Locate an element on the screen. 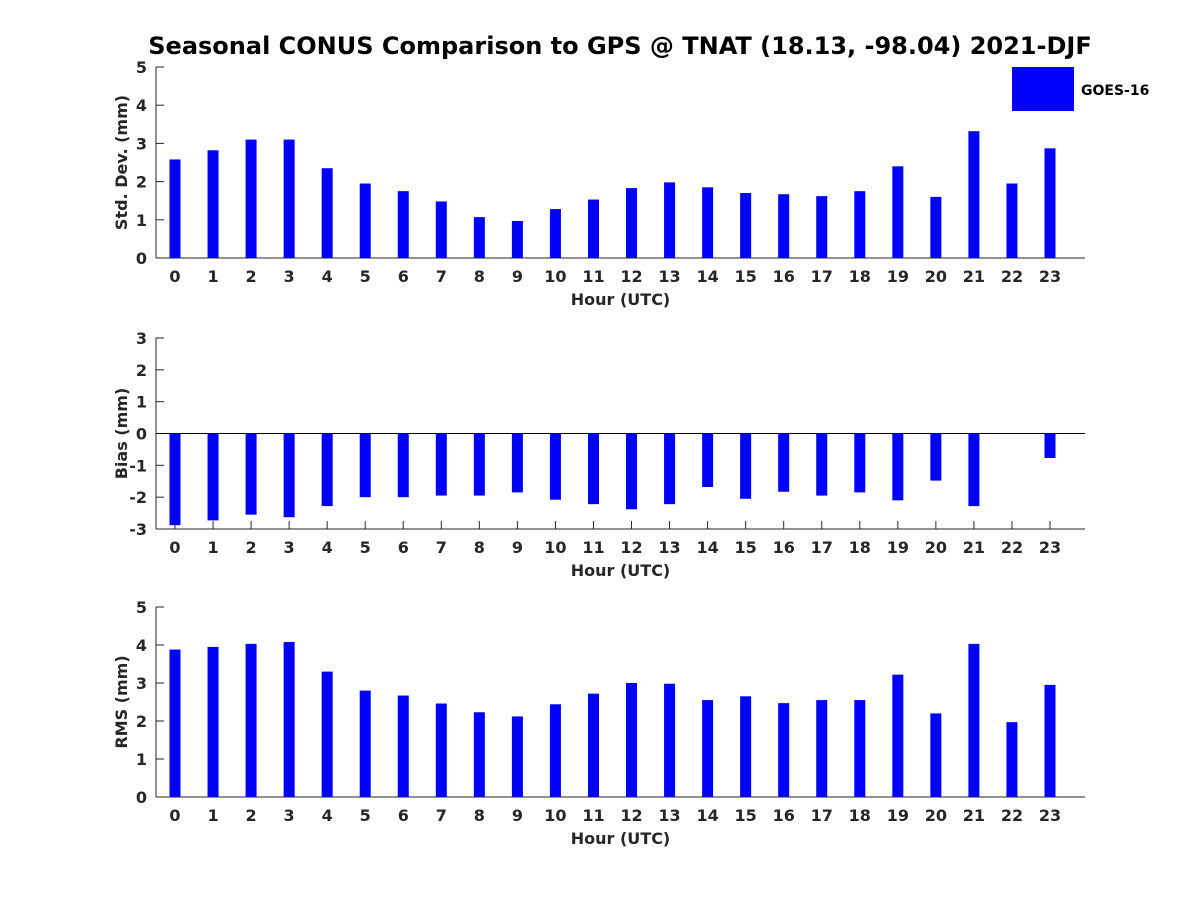 The height and width of the screenshot is (900, 1200). y-tick-label: 3 is located at coordinates (141, 338).